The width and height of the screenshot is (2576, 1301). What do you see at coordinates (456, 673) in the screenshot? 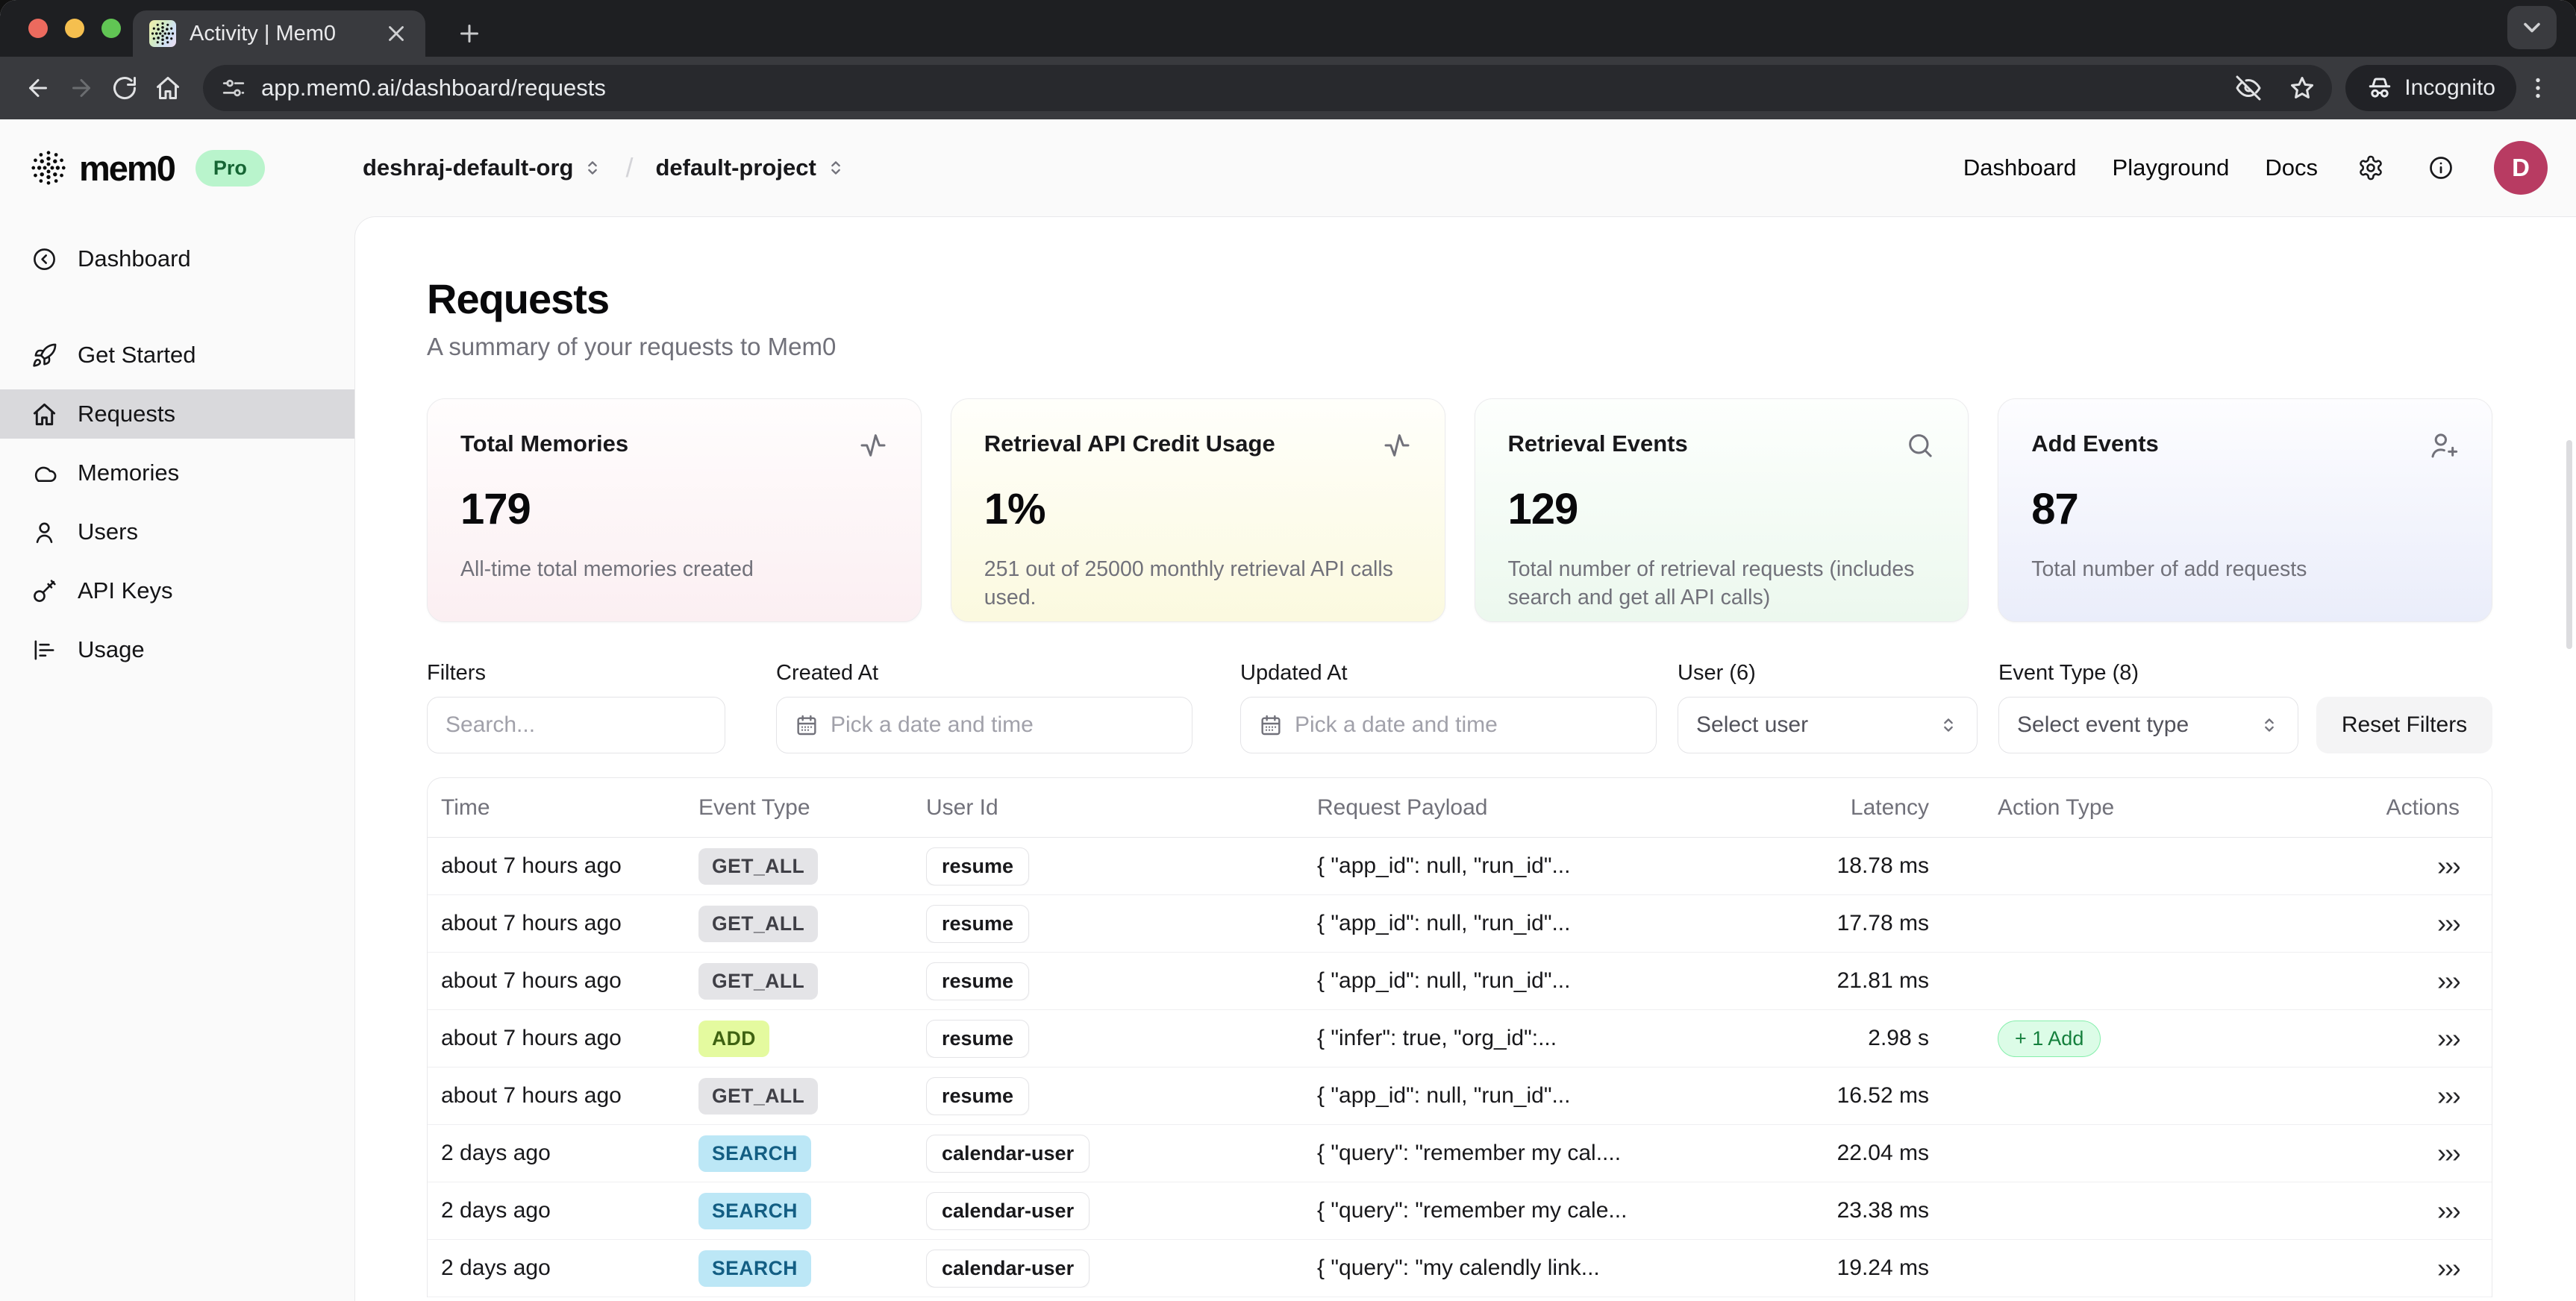
I see `filters-label: Filters` at bounding box center [456, 673].